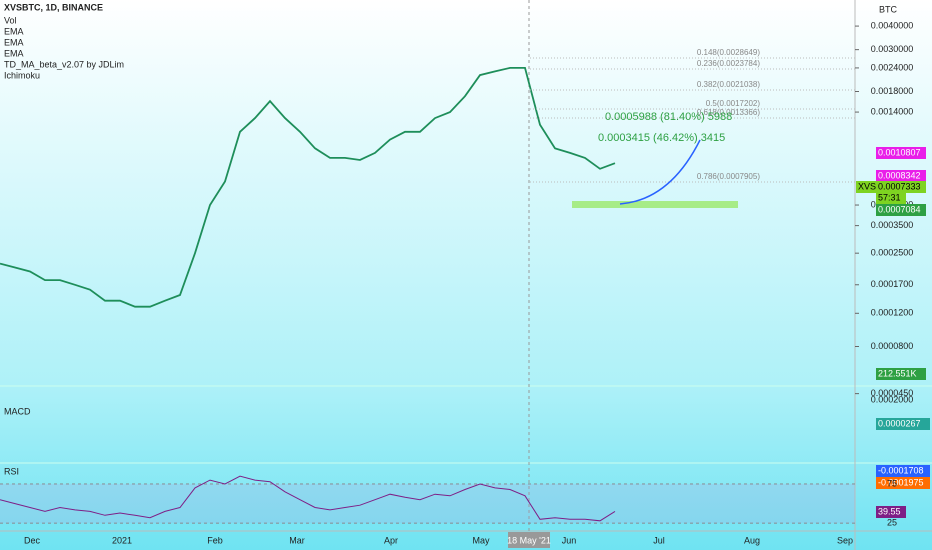 The width and height of the screenshot is (932, 550). Describe the element at coordinates (892, 346) in the screenshot. I see `price-tick-label: 0.0000800` at that location.